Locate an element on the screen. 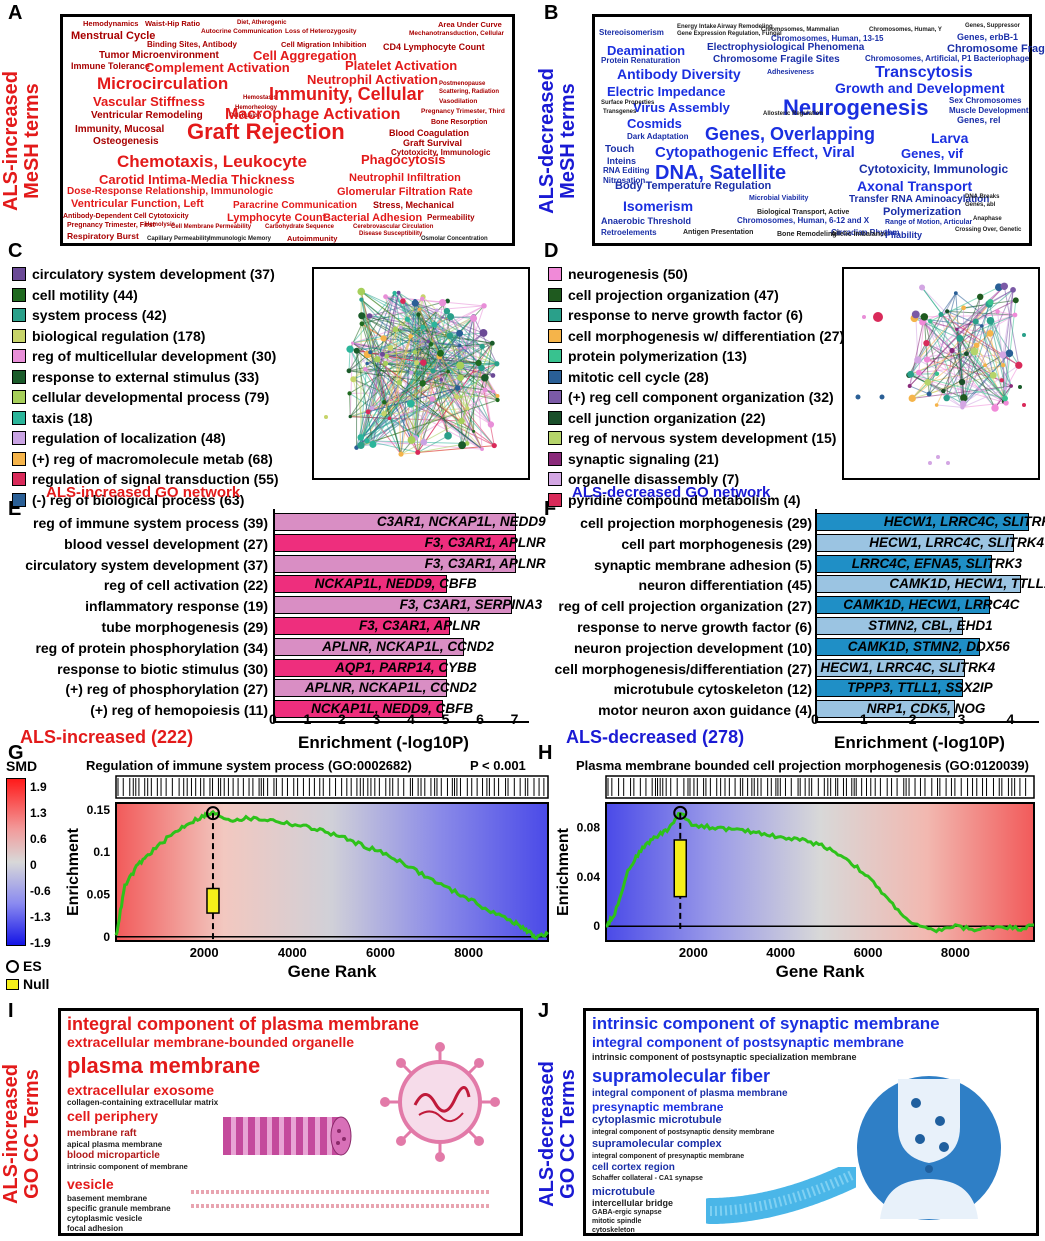  panel-label-g: G is located at coordinates (16, 753).